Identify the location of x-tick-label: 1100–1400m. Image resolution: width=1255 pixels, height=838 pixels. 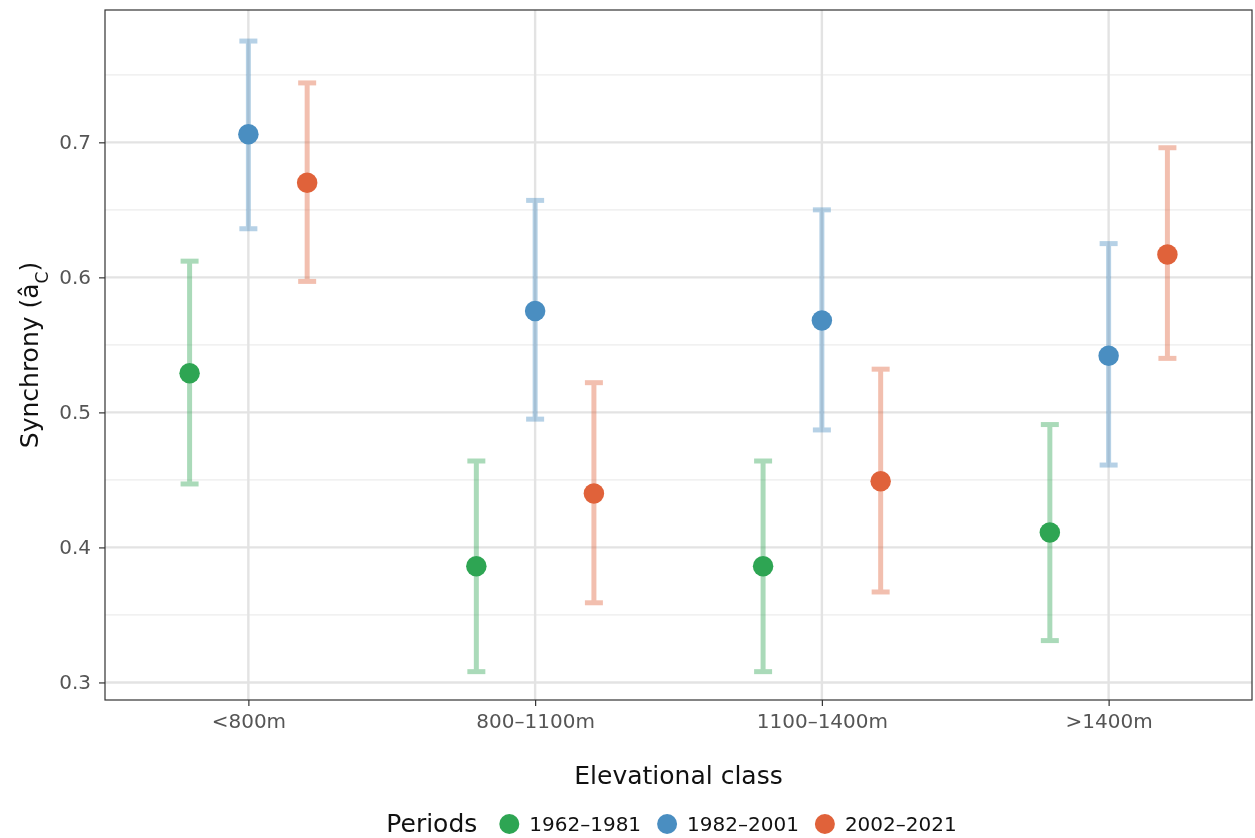
(822, 721).